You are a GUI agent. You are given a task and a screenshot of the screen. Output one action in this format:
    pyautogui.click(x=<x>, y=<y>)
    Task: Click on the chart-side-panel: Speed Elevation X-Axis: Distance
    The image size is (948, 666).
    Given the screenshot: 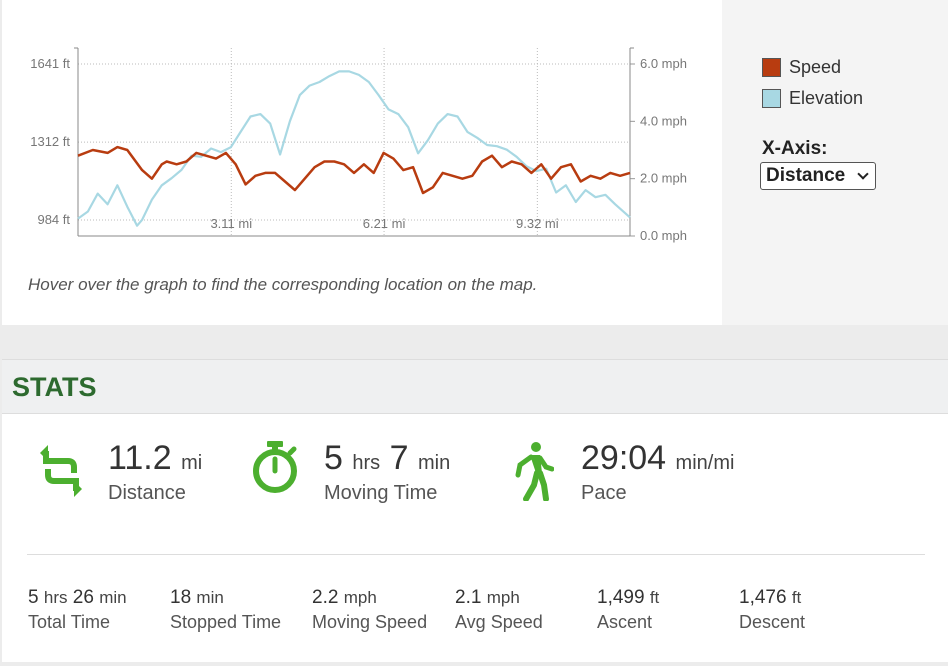 What is the action you would take?
    pyautogui.click(x=835, y=162)
    